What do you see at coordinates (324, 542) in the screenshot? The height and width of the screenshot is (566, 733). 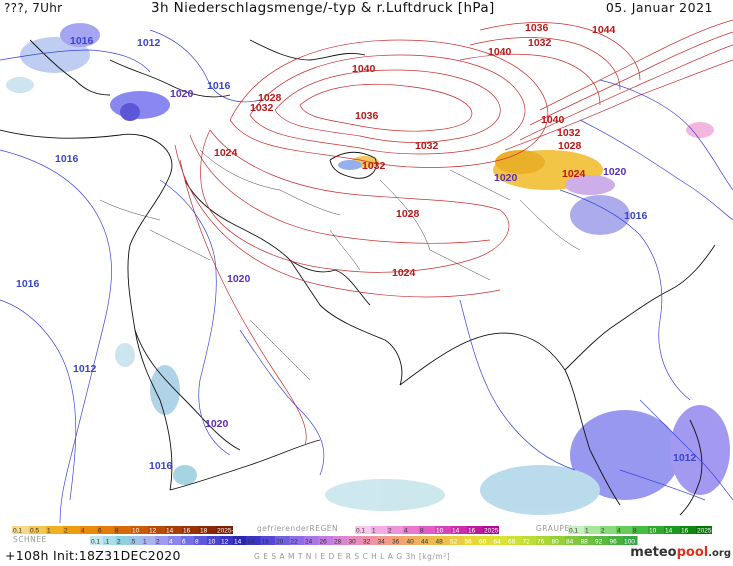 I see `legend-total-value: 26` at bounding box center [324, 542].